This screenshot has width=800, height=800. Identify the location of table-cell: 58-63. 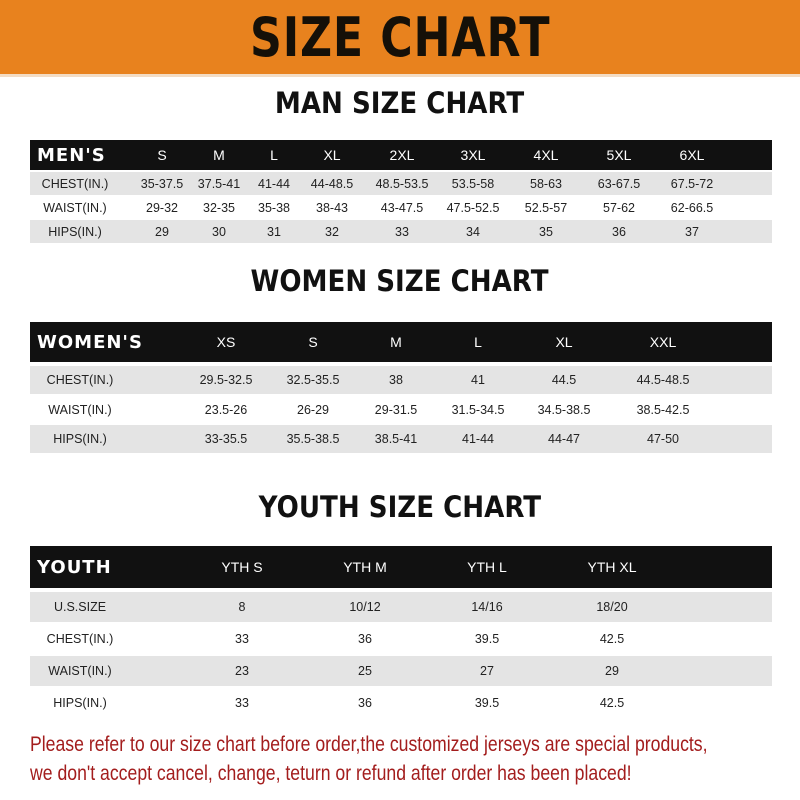
(546, 183).